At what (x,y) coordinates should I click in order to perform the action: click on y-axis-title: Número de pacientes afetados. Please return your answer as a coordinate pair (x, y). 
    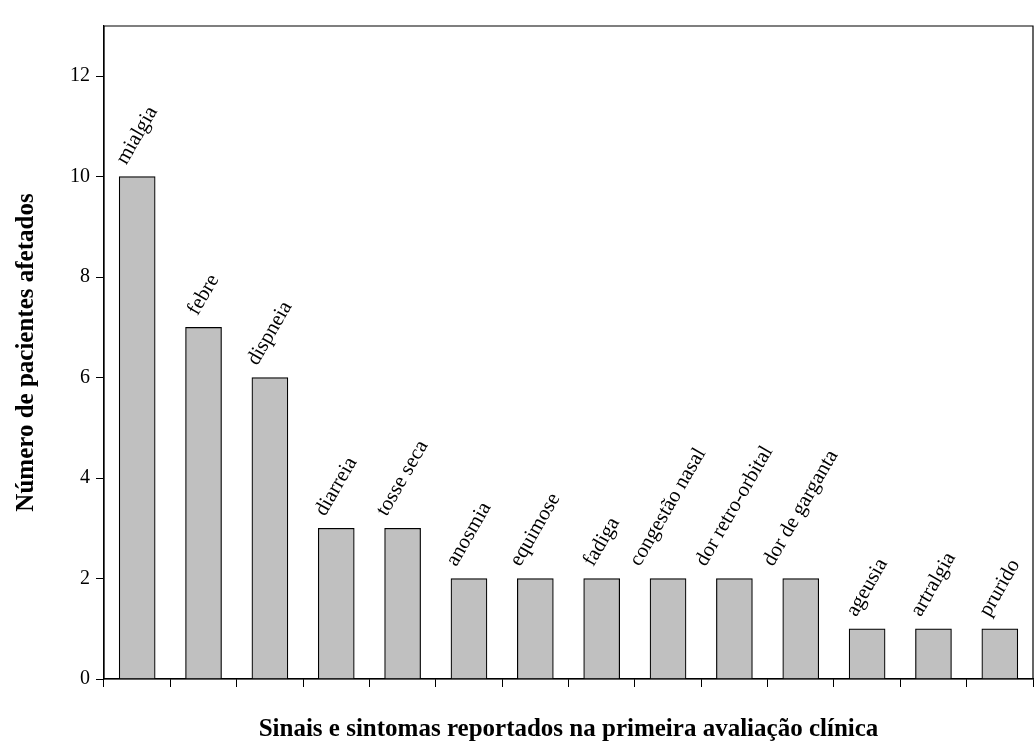
    Looking at the image, I should click on (25, 352).